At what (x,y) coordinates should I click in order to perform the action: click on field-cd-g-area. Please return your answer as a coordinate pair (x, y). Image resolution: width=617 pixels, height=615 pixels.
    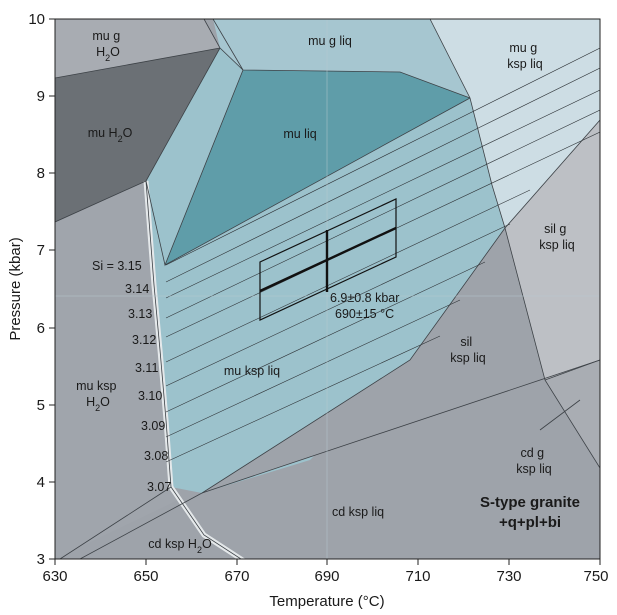
    Looking at the image, I should click on (572, 414).